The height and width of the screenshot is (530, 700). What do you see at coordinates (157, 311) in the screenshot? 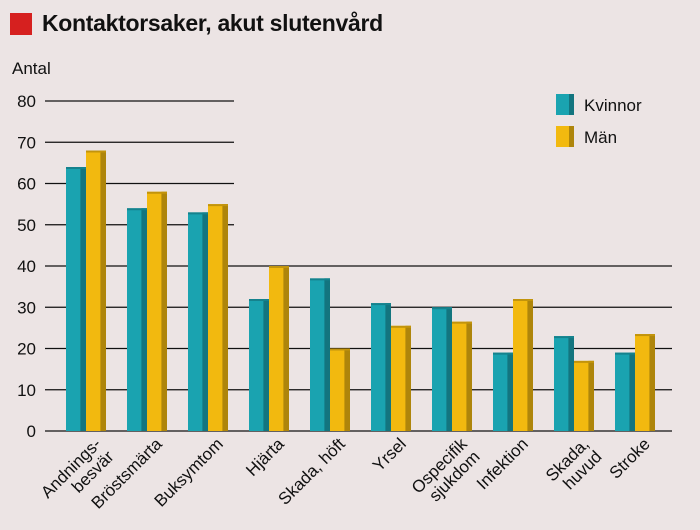
I see `bar-män-1` at bounding box center [157, 311].